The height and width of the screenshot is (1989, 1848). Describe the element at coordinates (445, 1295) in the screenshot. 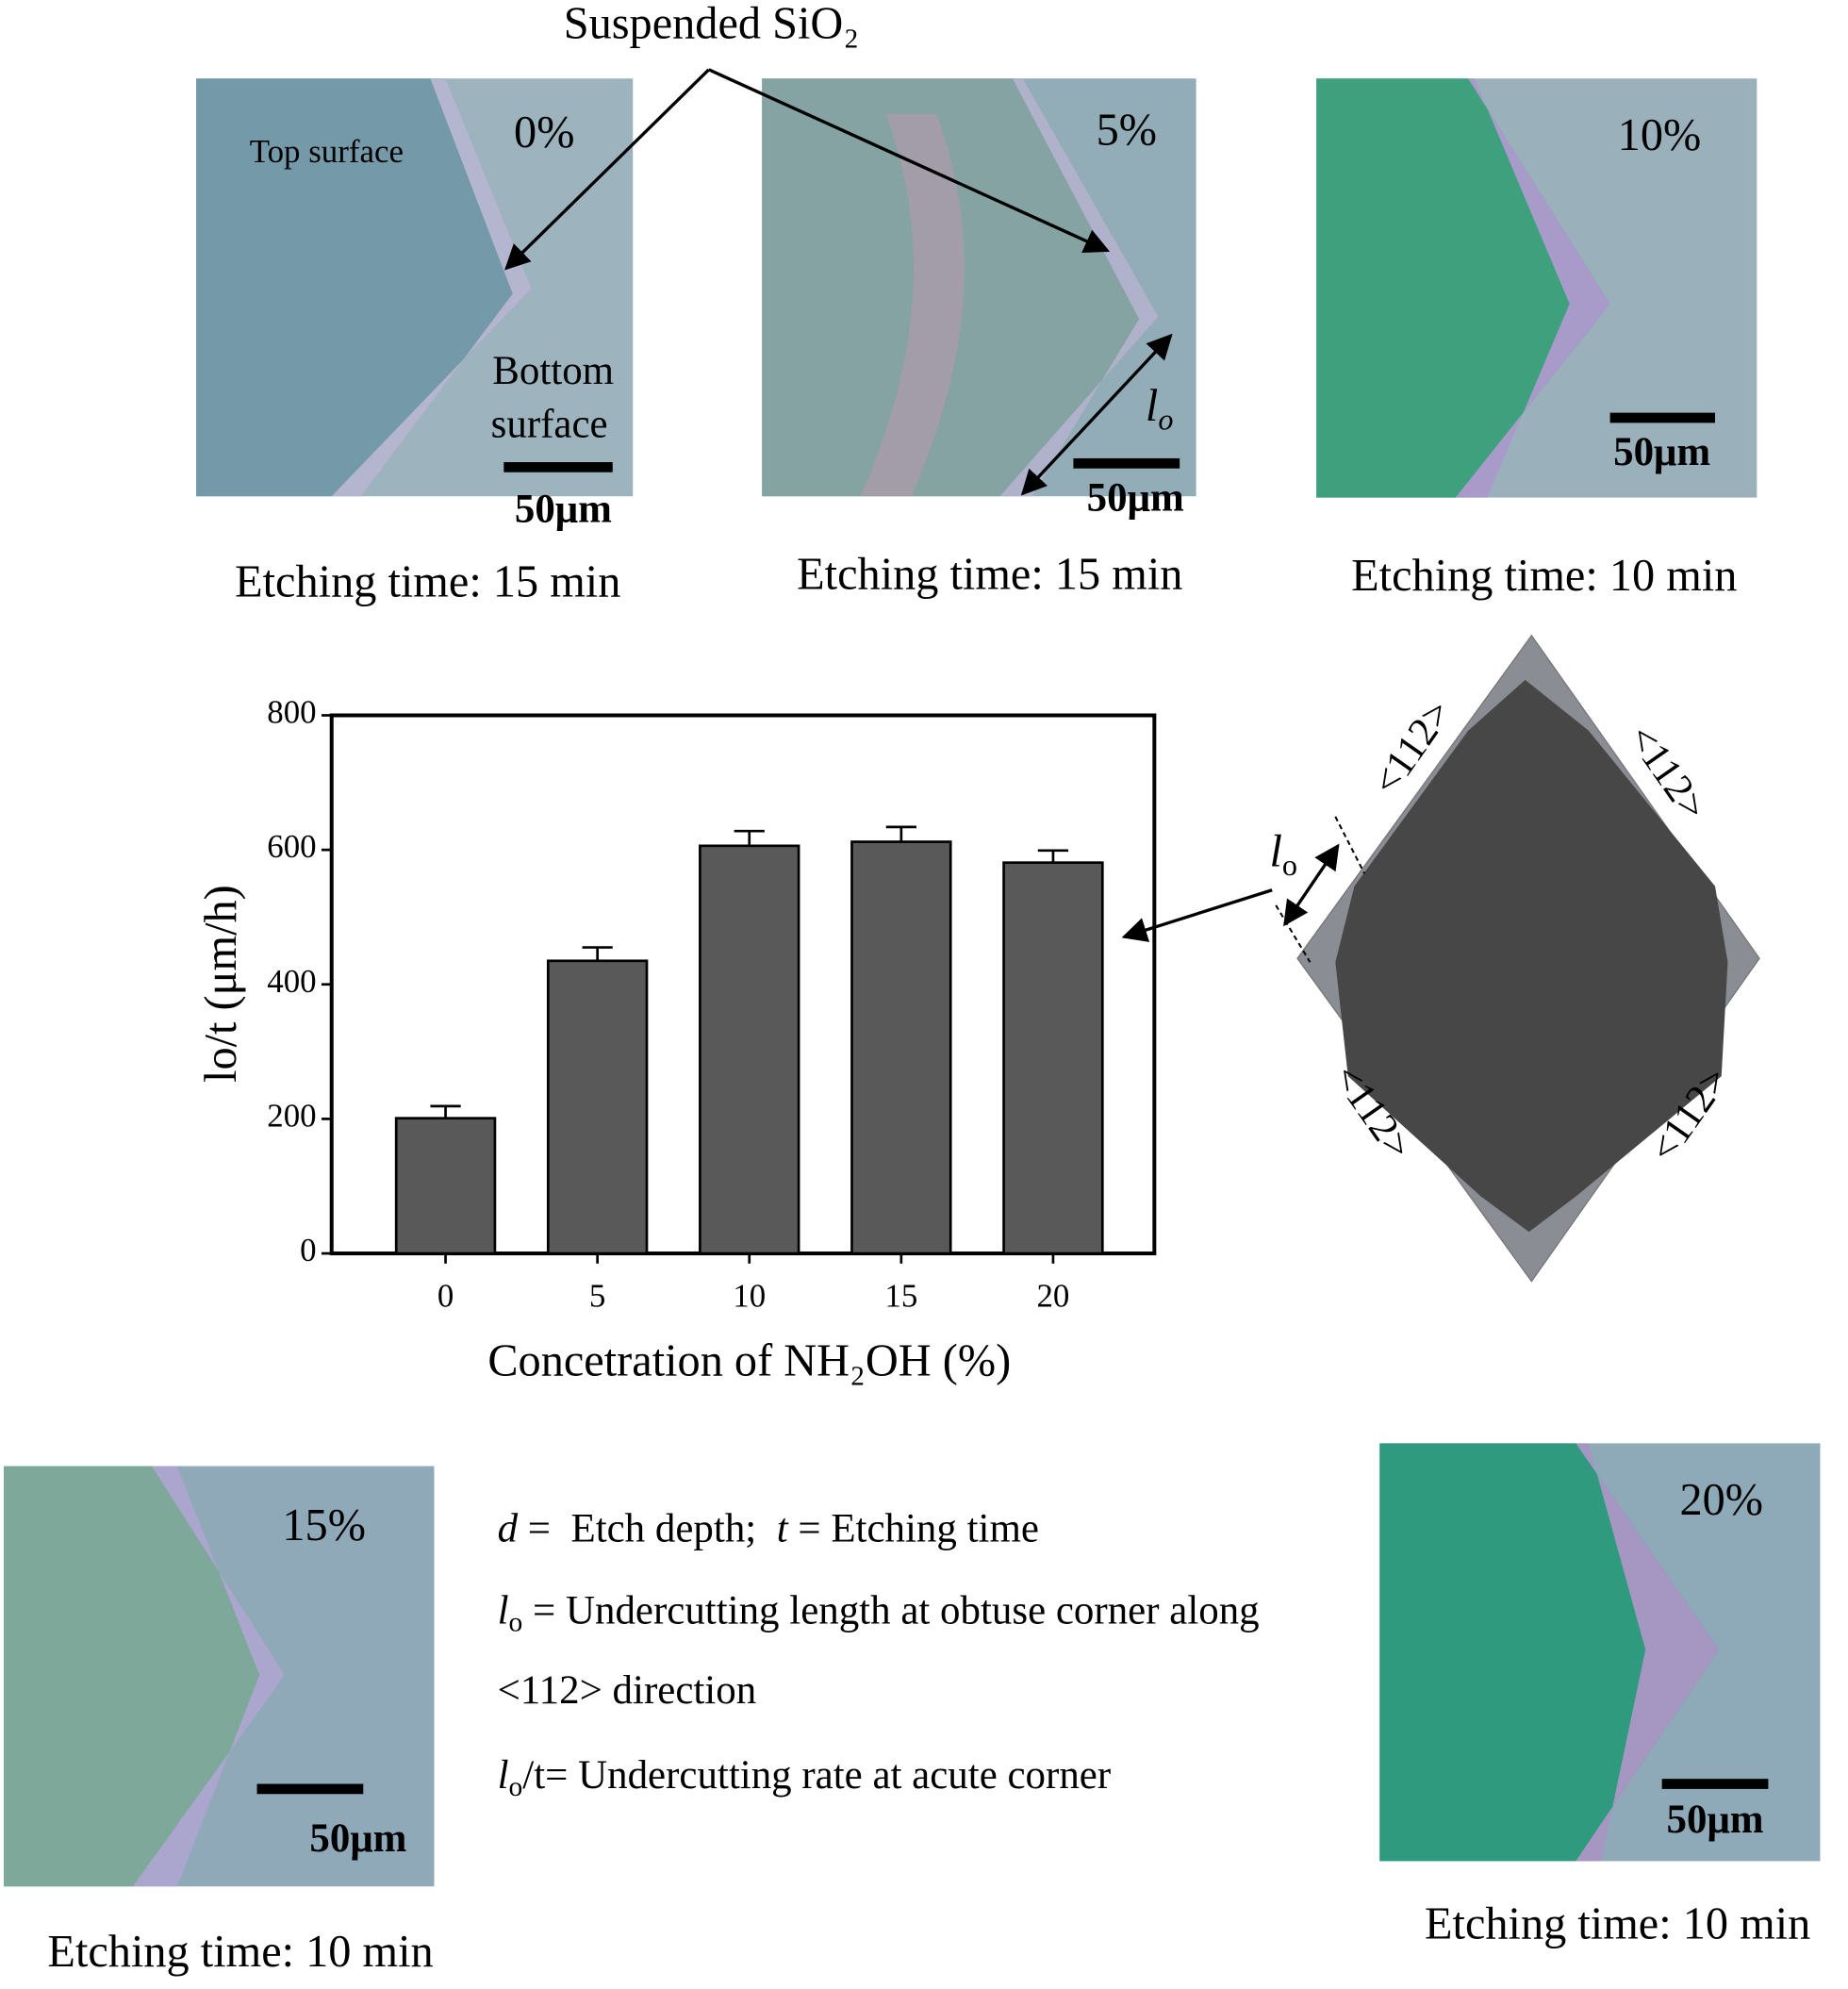

I see `x-tick-label: 0` at that location.